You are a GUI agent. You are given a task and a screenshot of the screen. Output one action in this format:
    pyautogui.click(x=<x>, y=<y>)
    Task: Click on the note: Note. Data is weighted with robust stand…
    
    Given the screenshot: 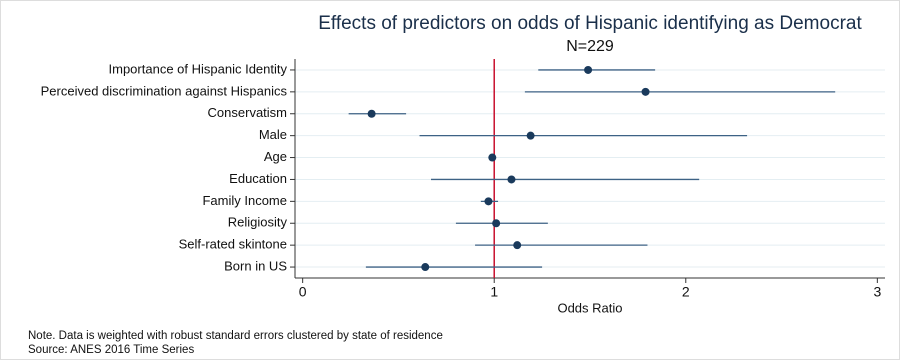 What is the action you would take?
    pyautogui.click(x=235, y=336)
    